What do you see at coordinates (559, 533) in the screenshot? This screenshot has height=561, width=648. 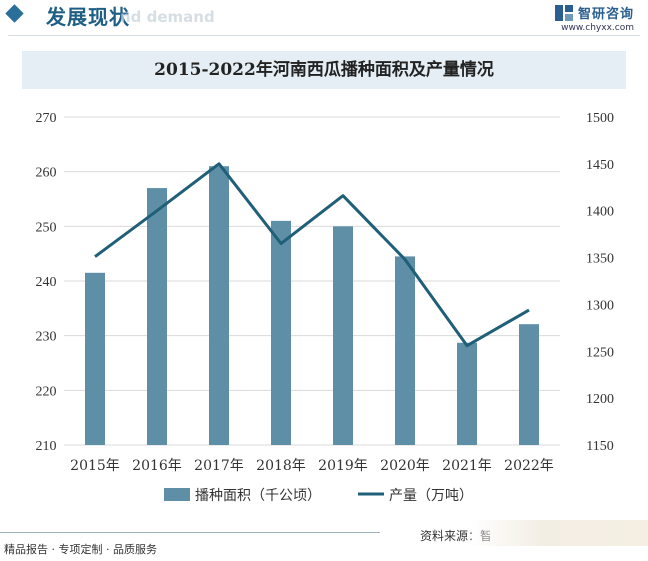 I see `source-overlay` at bounding box center [559, 533].